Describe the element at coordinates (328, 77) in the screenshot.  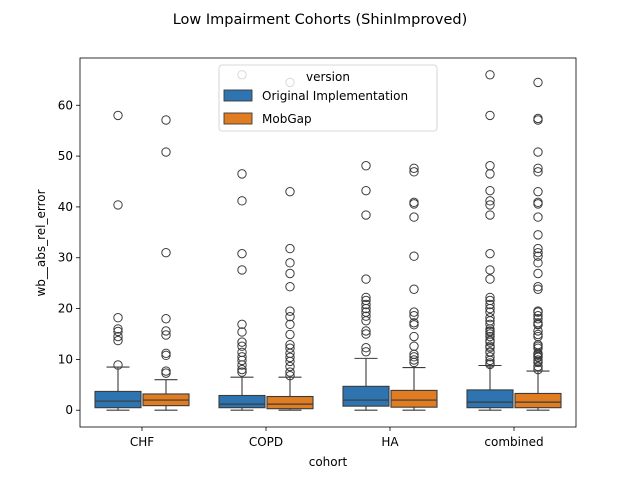
I see `legend-title: version` at that location.